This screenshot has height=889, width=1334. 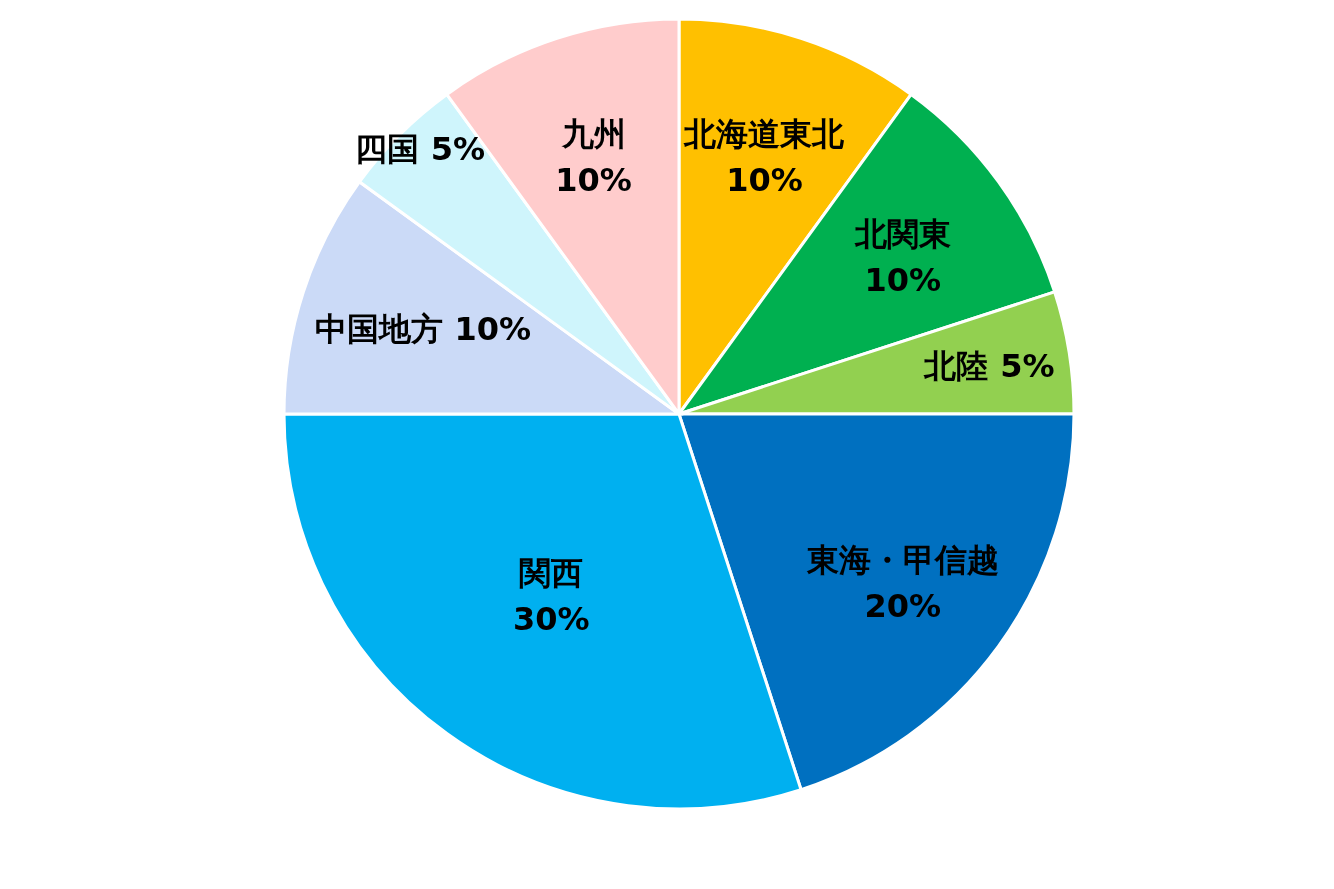 What do you see at coordinates (956, 365) in the screenshot?
I see `slice-label: 北陸` at bounding box center [956, 365].